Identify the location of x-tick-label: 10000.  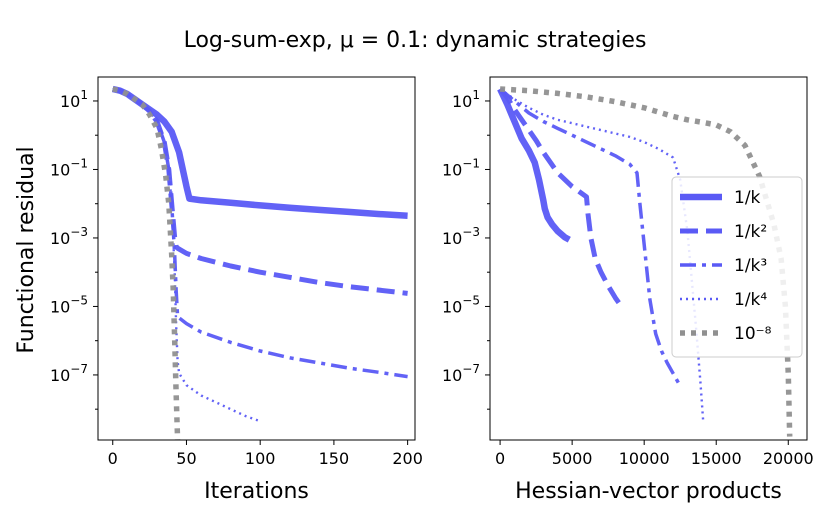
(644, 458).